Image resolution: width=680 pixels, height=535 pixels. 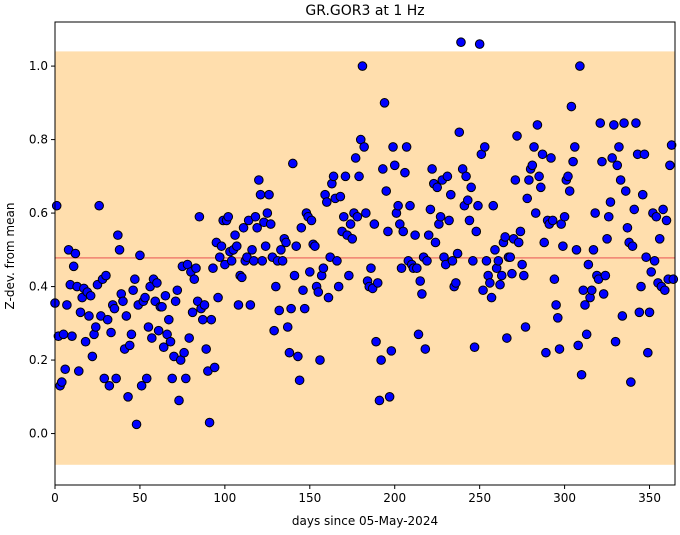 I want to click on x-tick-label: 50, so click(x=139, y=498).